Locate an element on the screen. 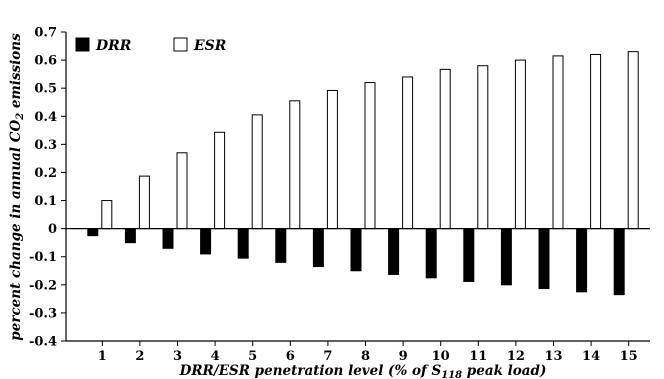 This screenshot has height=379, width=664. y-tick-label: -0.1 is located at coordinates (43, 257).